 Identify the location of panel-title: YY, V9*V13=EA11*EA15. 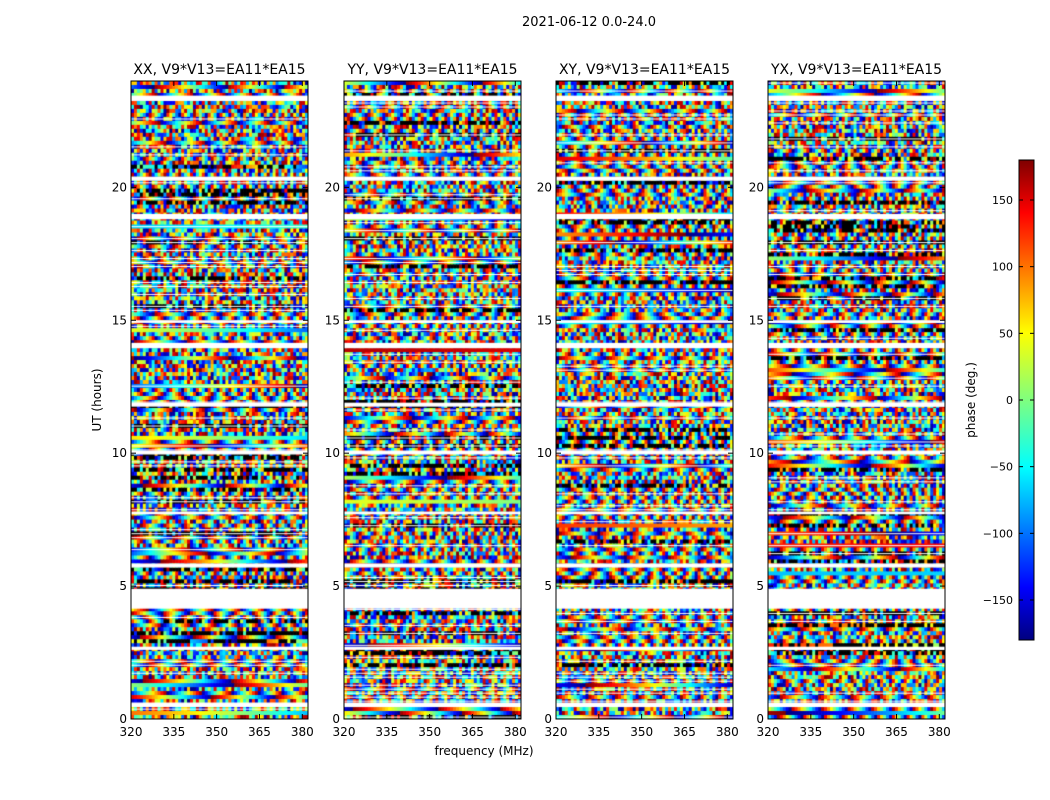
(431, 70).